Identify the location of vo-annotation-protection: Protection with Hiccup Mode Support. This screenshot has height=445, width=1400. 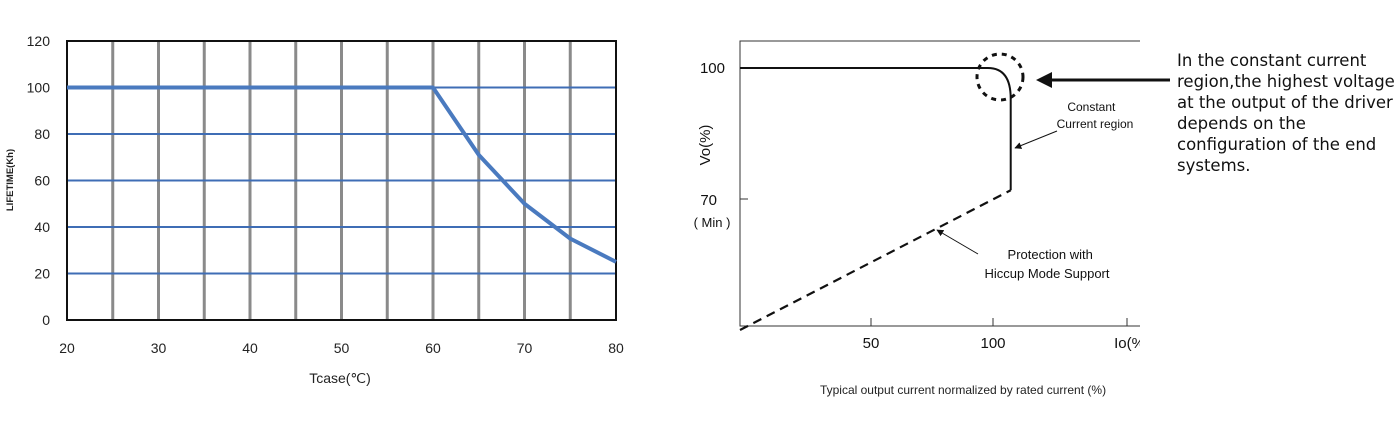
(1046, 264).